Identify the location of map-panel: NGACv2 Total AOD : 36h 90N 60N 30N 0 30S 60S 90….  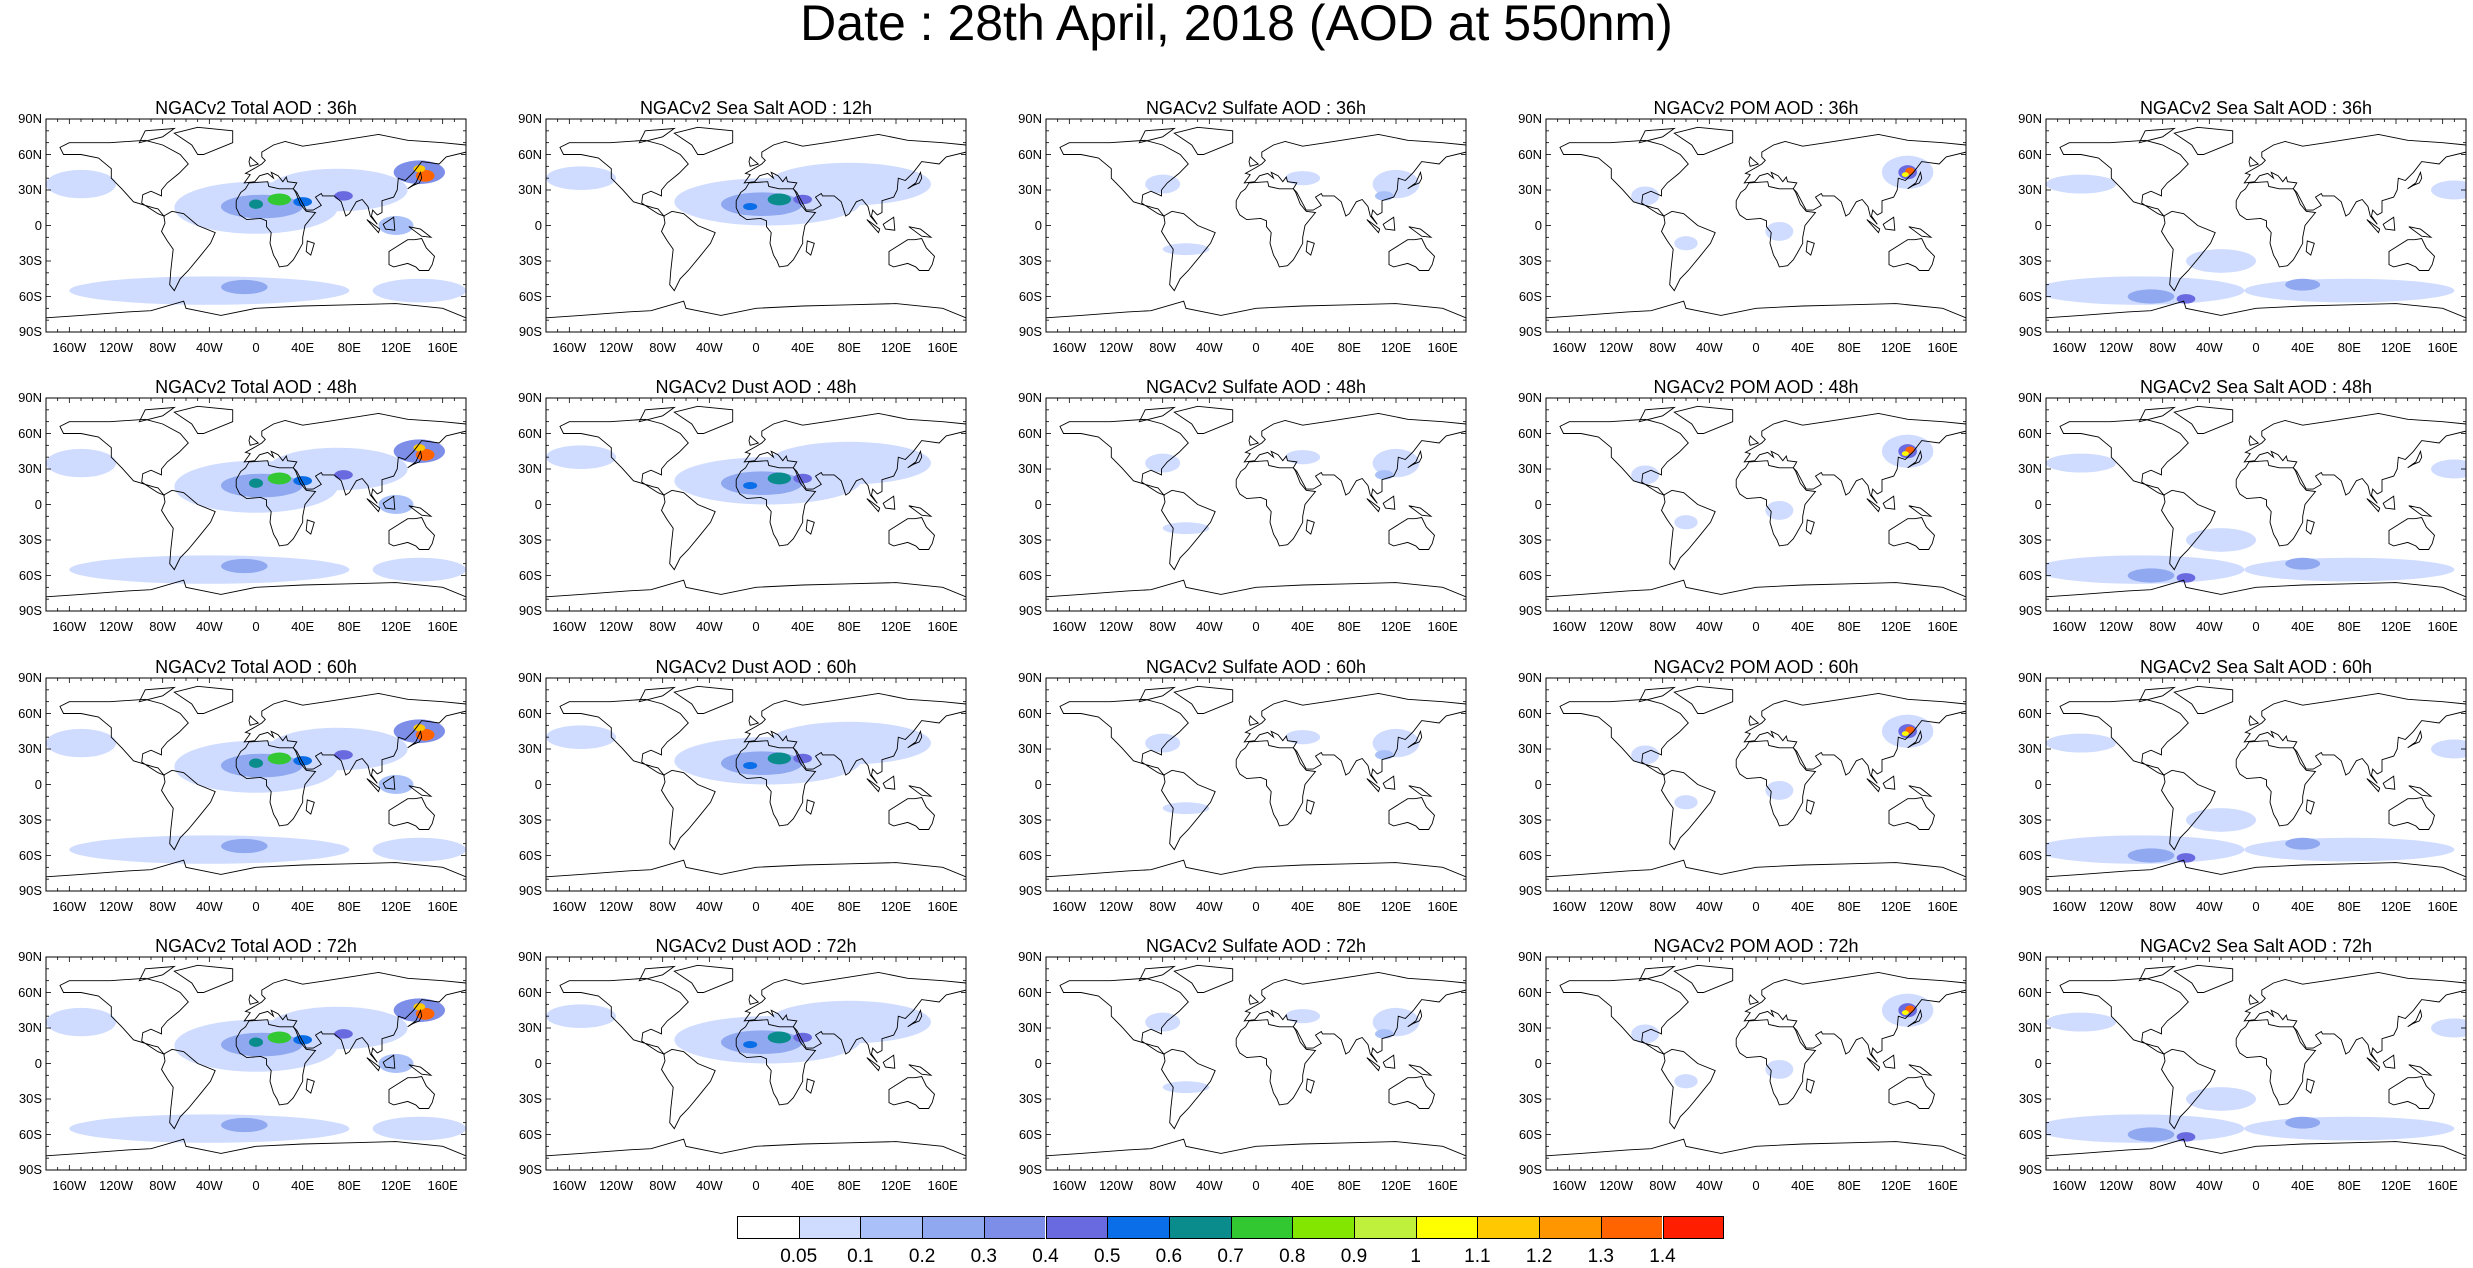
(256, 233).